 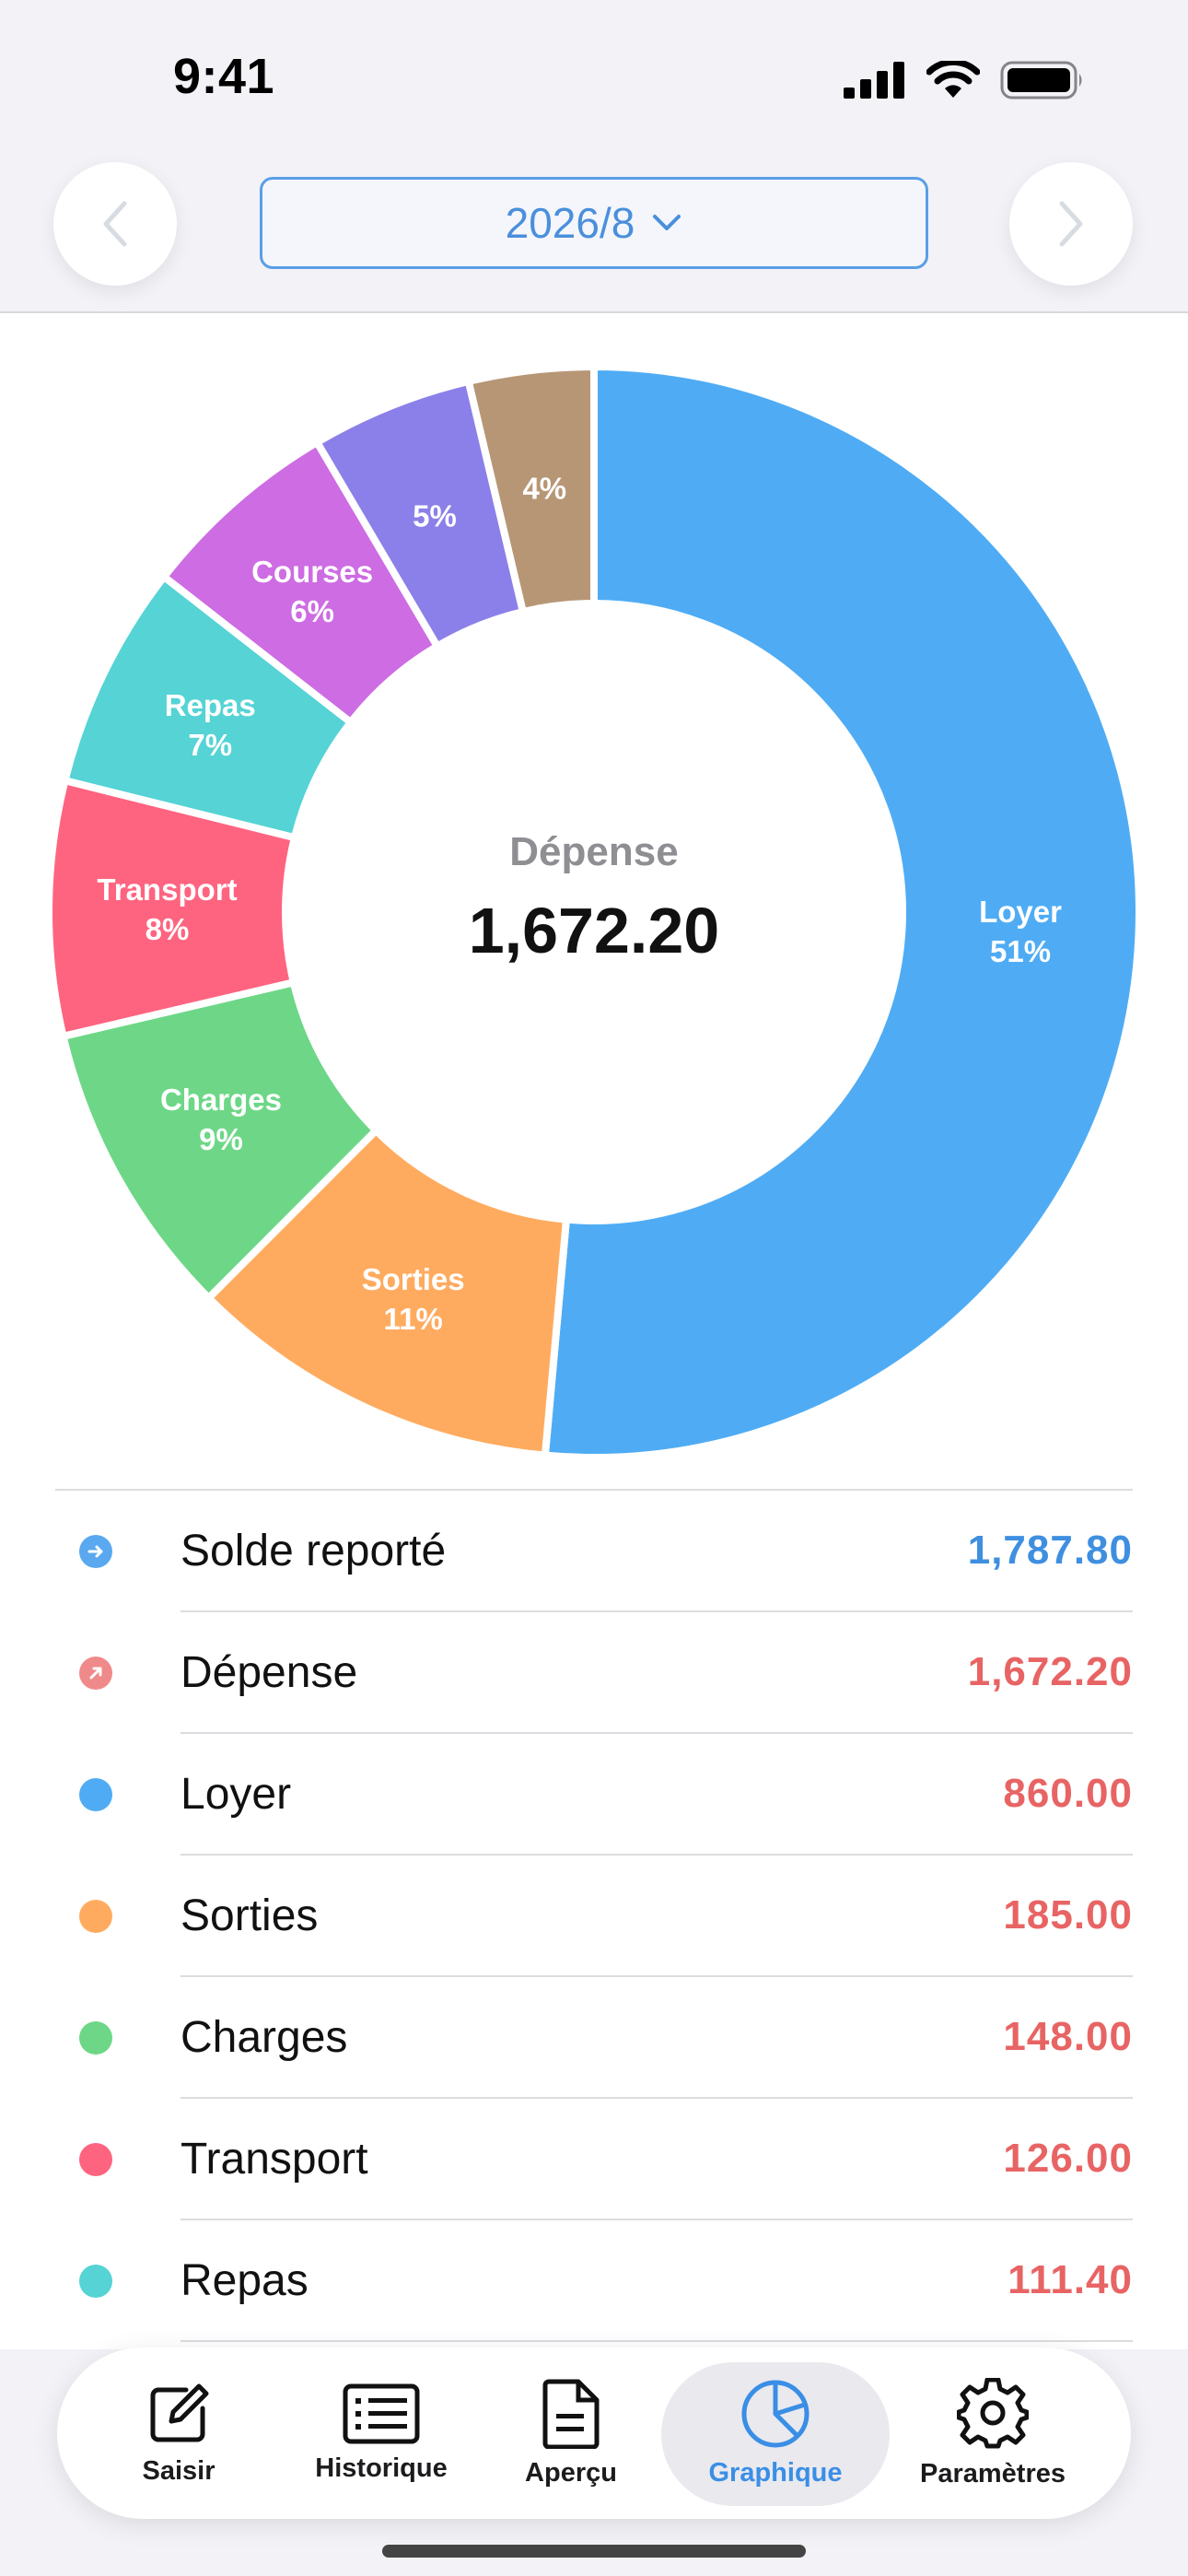 I want to click on tab-label: Aperçu, so click(x=571, y=2472).